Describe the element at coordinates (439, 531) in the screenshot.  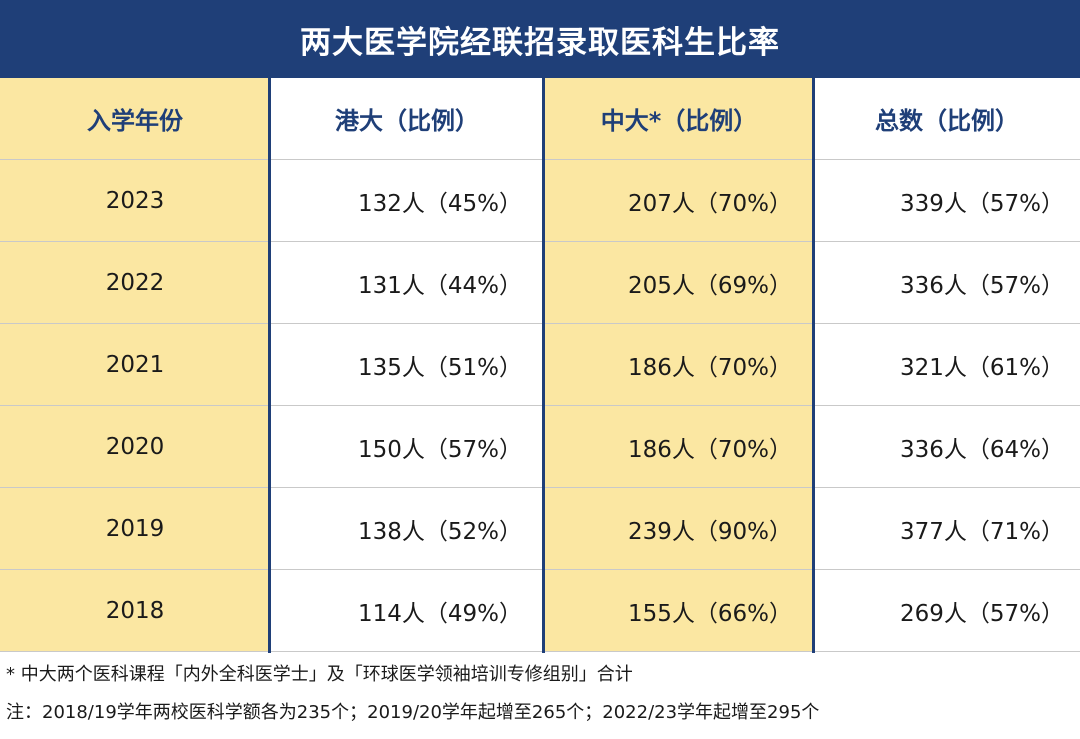
I see `cell-hku: 138人（52%）` at that location.